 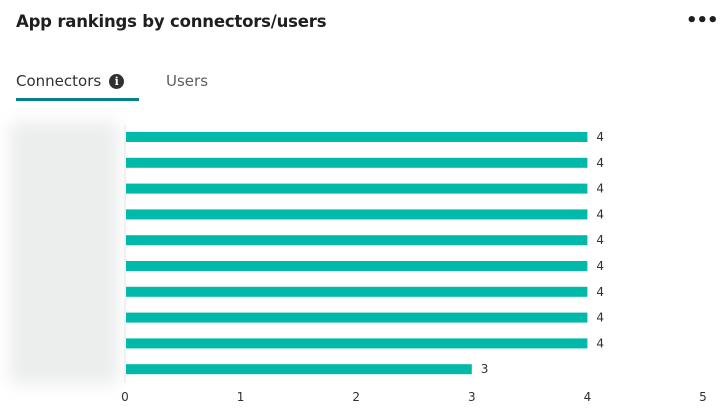 I want to click on x-tick-label: 3, so click(x=472, y=397).